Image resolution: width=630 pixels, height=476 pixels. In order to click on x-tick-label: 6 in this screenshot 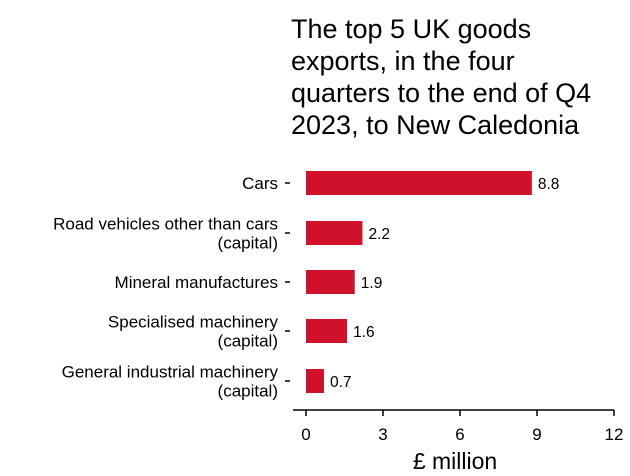, I will do `click(459, 434)`.